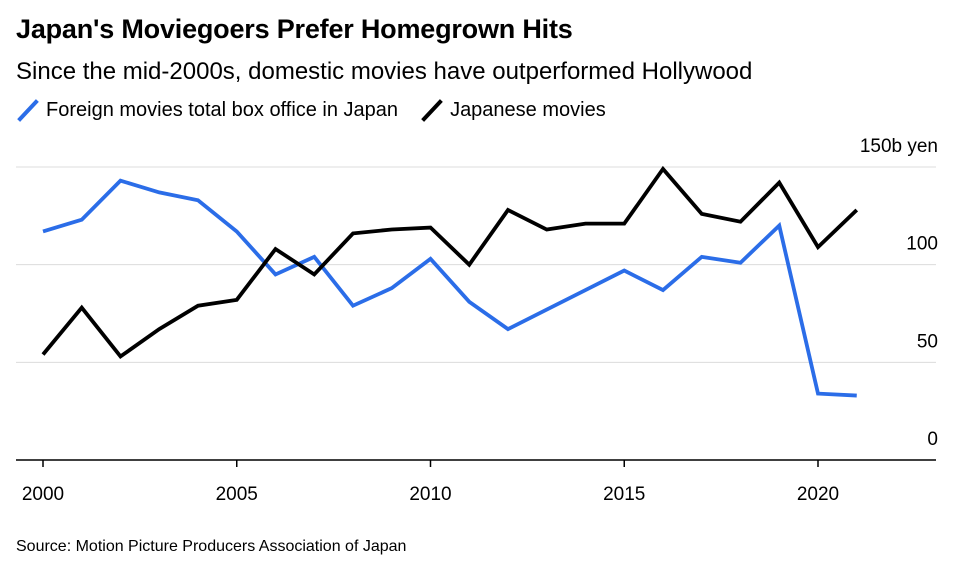 The height and width of the screenshot is (582, 966). What do you see at coordinates (818, 494) in the screenshot?
I see `x-tick-label-2020: 2020` at bounding box center [818, 494].